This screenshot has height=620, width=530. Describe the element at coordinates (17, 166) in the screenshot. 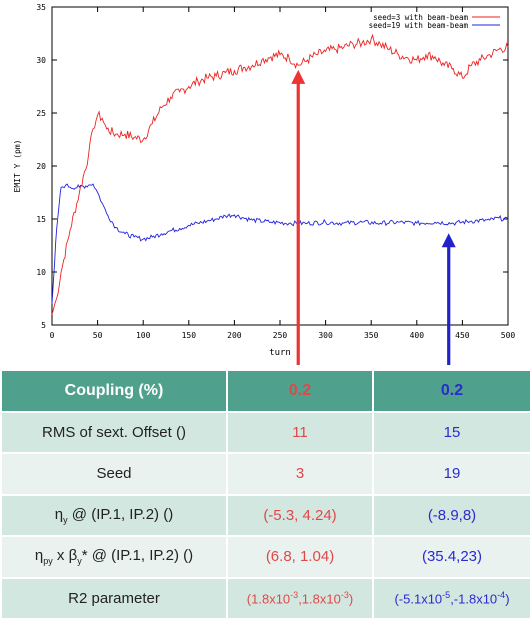

I see `y-axis-label: EMIT Y (pm)` at that location.